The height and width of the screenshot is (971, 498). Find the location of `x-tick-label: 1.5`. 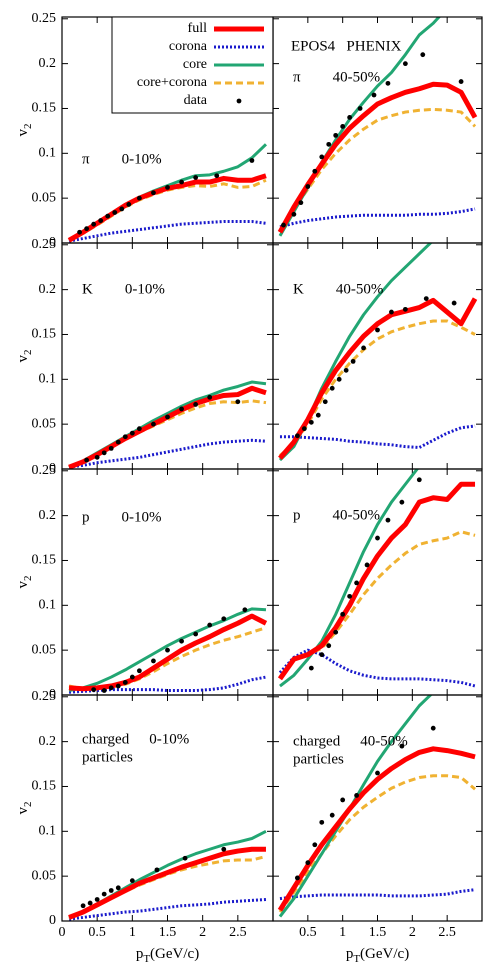

x-tick-label: 1.5 is located at coordinates (378, 932).